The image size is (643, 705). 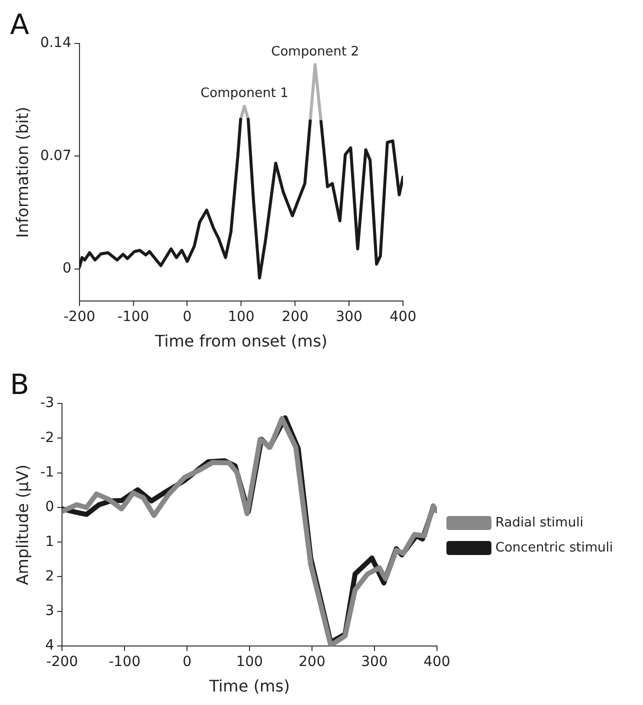 What do you see at coordinates (47, 403) in the screenshot?
I see `y-tick-label: -3` at bounding box center [47, 403].